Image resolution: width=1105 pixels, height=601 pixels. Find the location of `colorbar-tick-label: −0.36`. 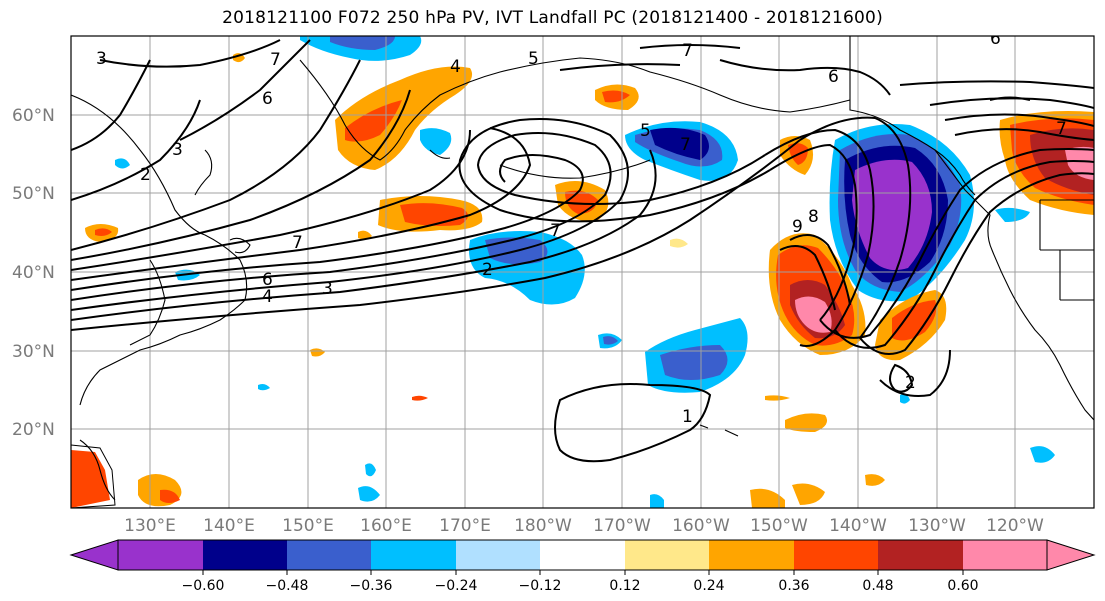

colorbar-tick-label: −0.36 is located at coordinates (371, 586).